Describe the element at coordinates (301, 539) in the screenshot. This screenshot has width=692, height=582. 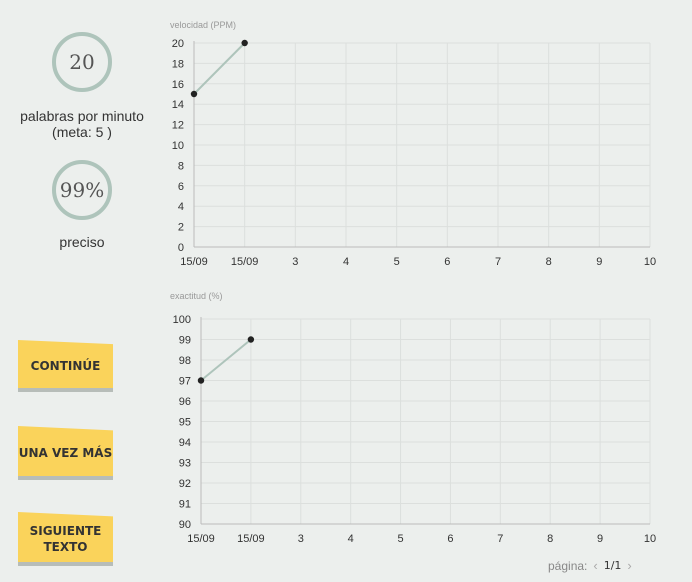
I see `accuracy-x-tick-label: 3` at that location.